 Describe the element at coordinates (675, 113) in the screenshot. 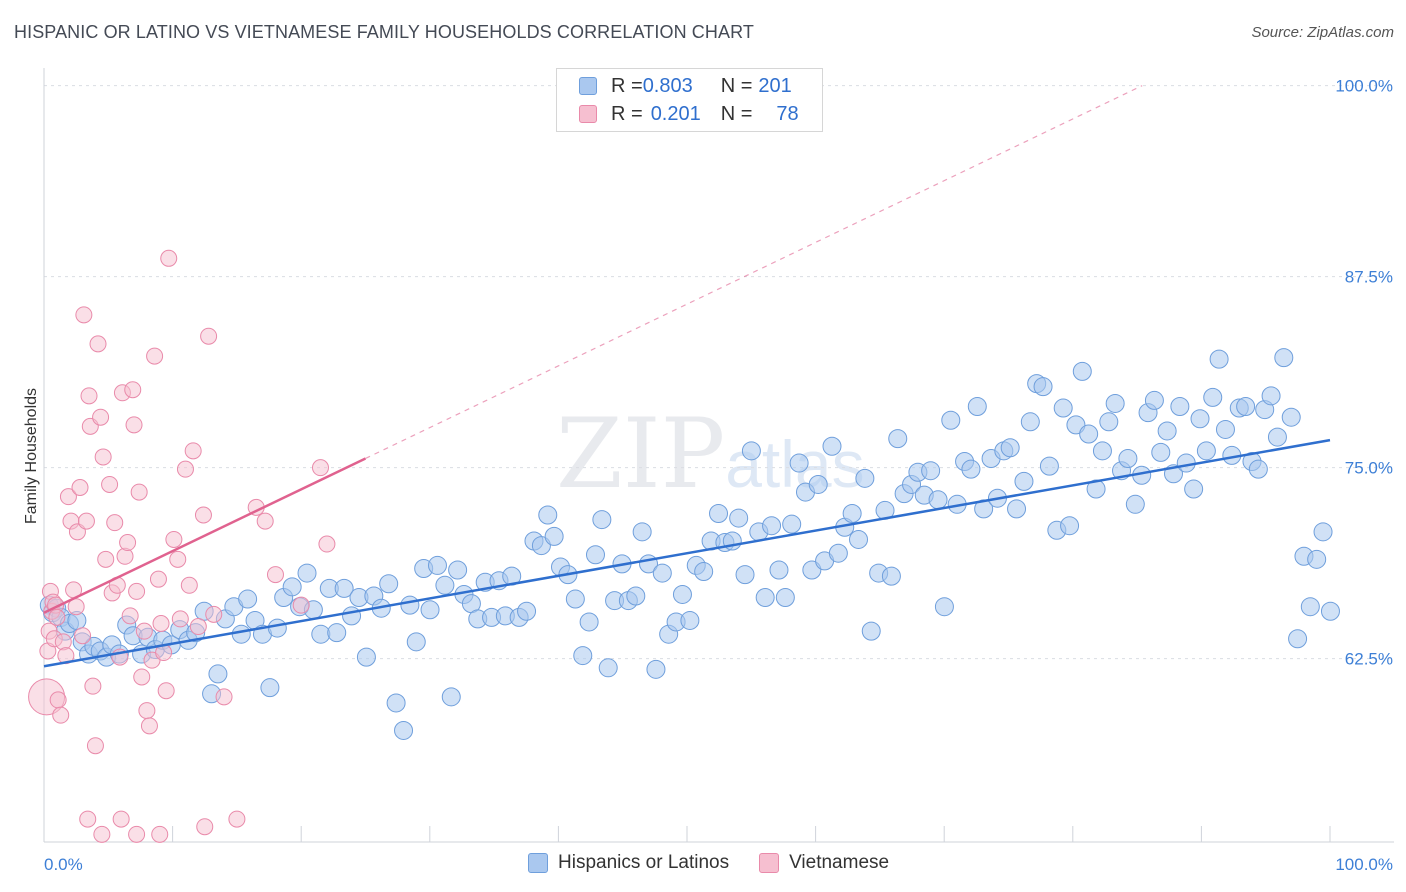

I see `legend-r-value: 0.201` at that location.